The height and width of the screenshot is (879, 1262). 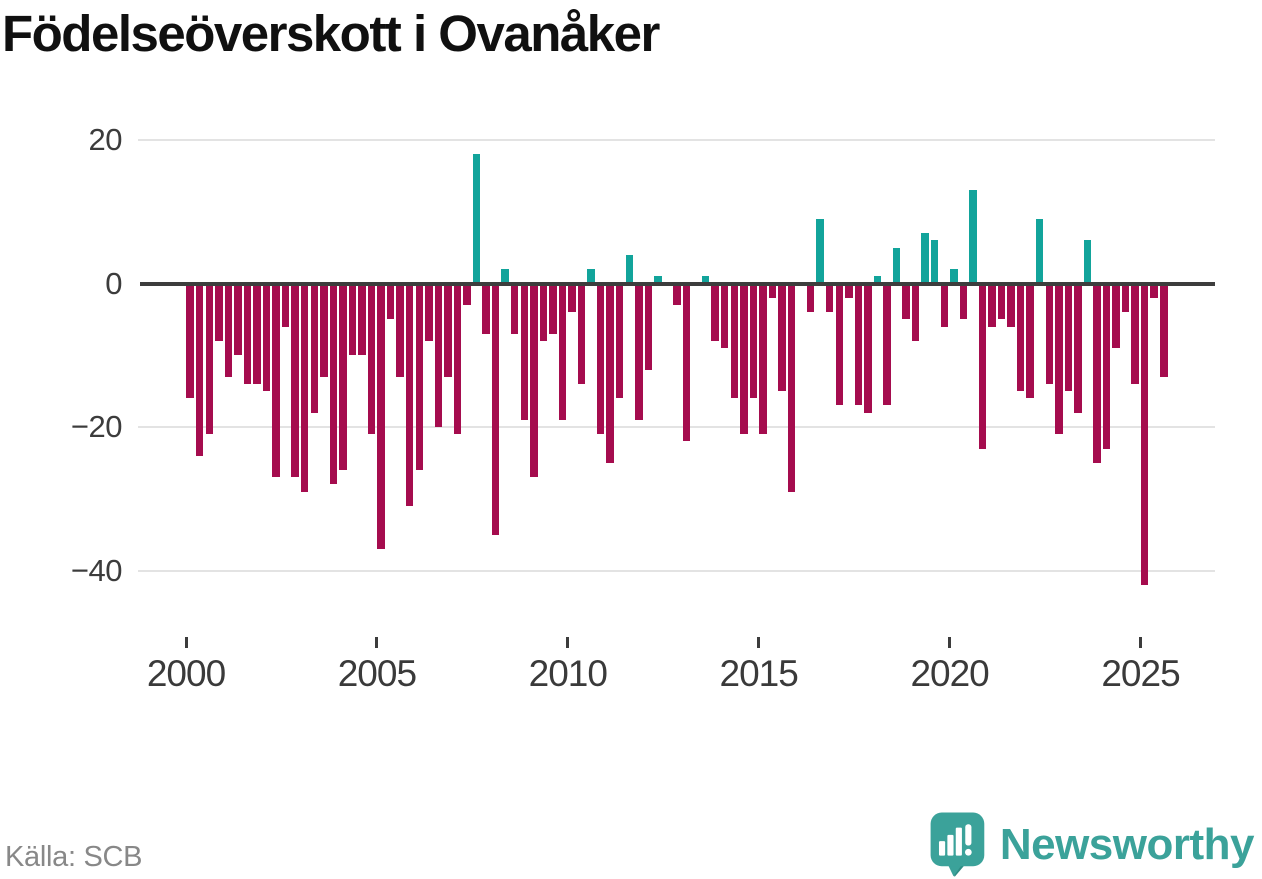 What do you see at coordinates (957, 844) in the screenshot?
I see `newsworthy-bubble-icon` at bounding box center [957, 844].